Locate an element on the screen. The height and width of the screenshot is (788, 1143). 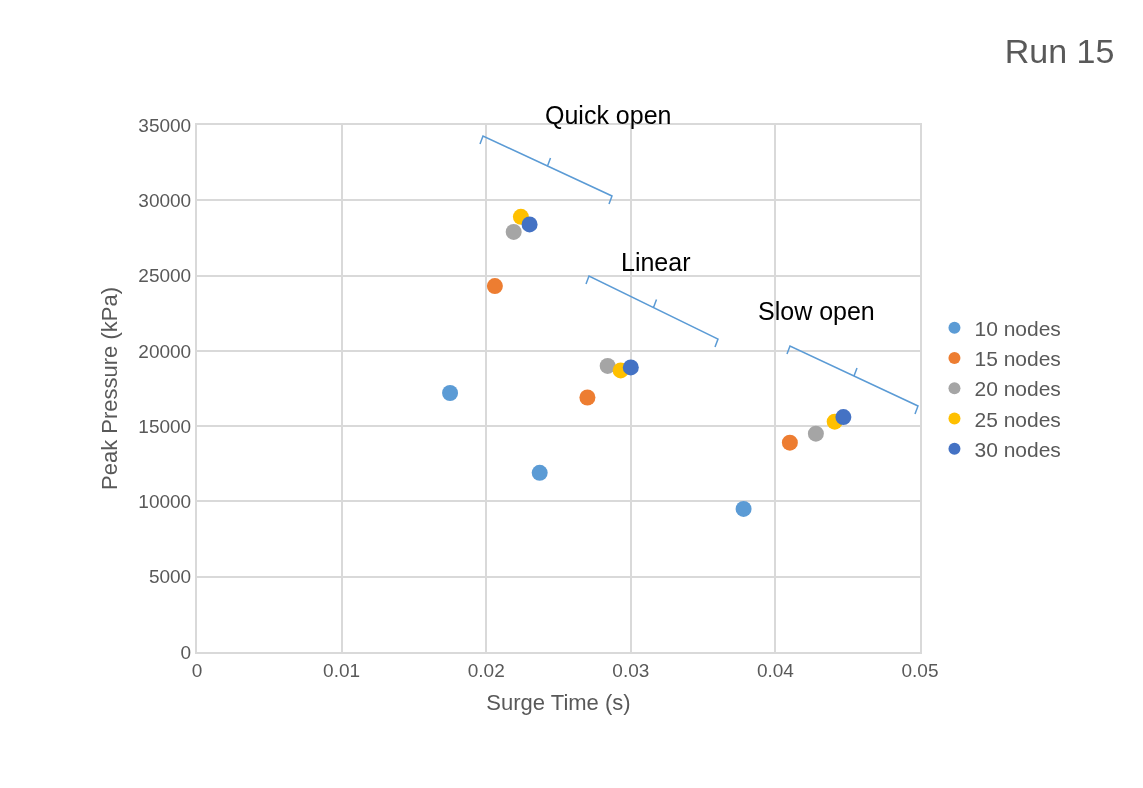
x-tick-label: 0.03 is located at coordinates (631, 670).